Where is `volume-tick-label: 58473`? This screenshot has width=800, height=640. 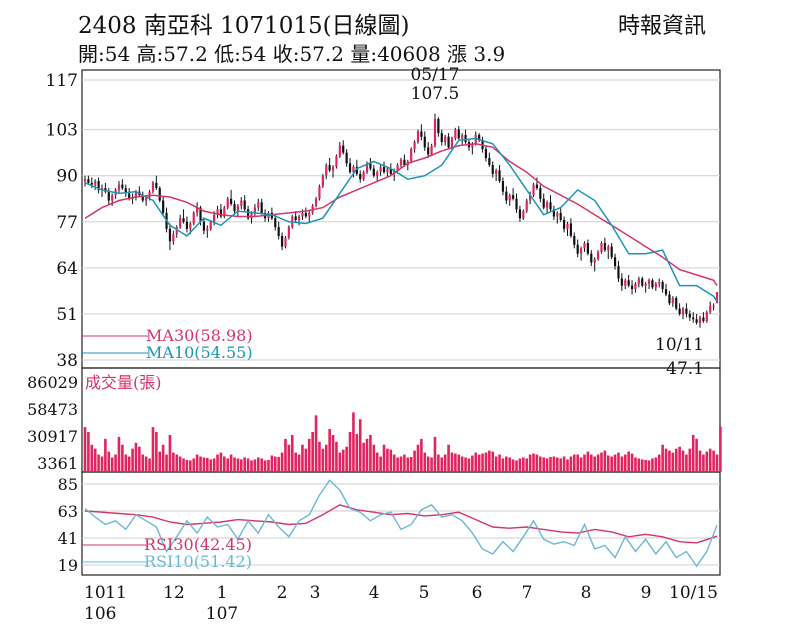
volume-tick-label: 58473 is located at coordinates (52, 409).